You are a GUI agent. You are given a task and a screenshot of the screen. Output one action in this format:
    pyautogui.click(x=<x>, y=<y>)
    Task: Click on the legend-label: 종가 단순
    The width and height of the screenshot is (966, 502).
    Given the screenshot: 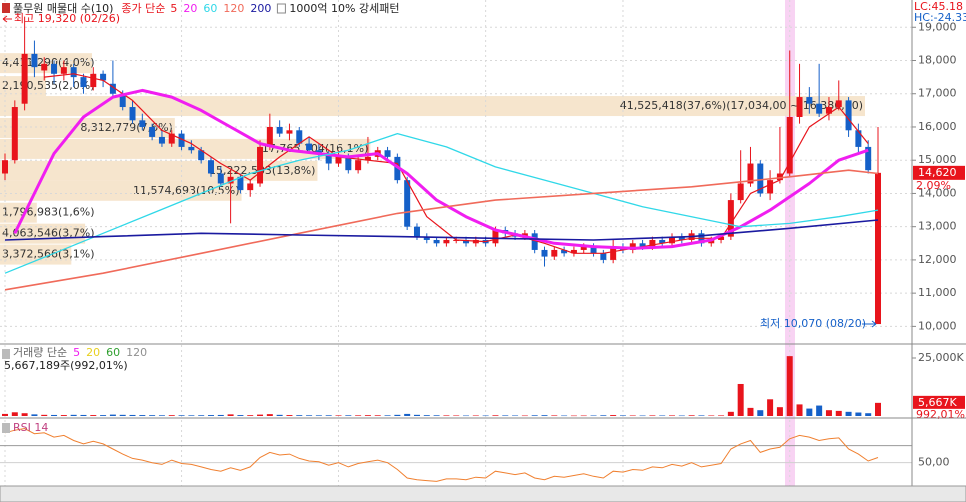 What is the action you would take?
    pyautogui.click(x=143, y=8)
    